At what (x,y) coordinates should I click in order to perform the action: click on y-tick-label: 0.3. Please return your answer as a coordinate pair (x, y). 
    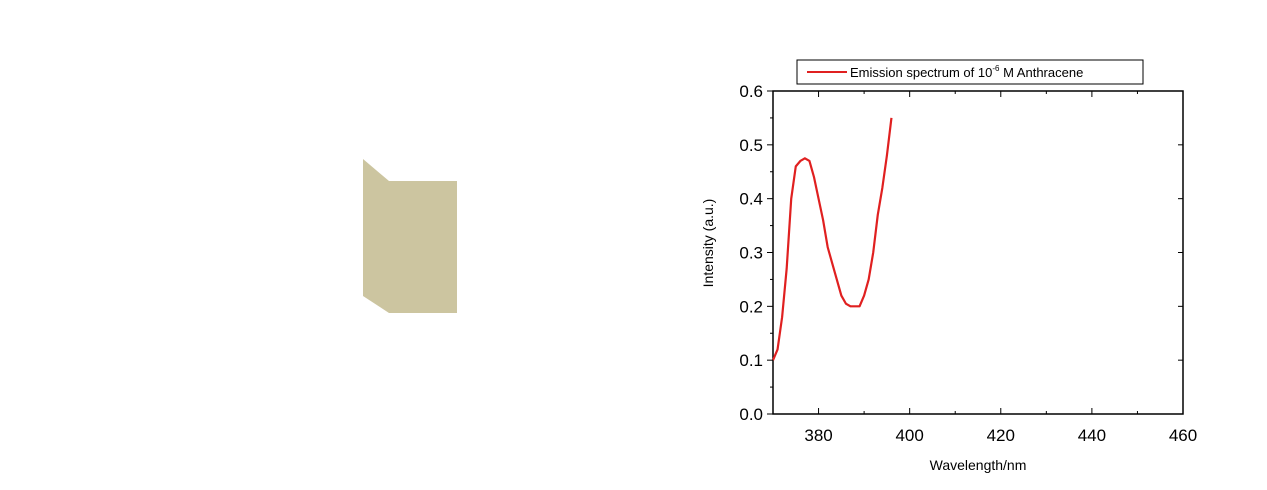
    Looking at the image, I should click on (751, 253).